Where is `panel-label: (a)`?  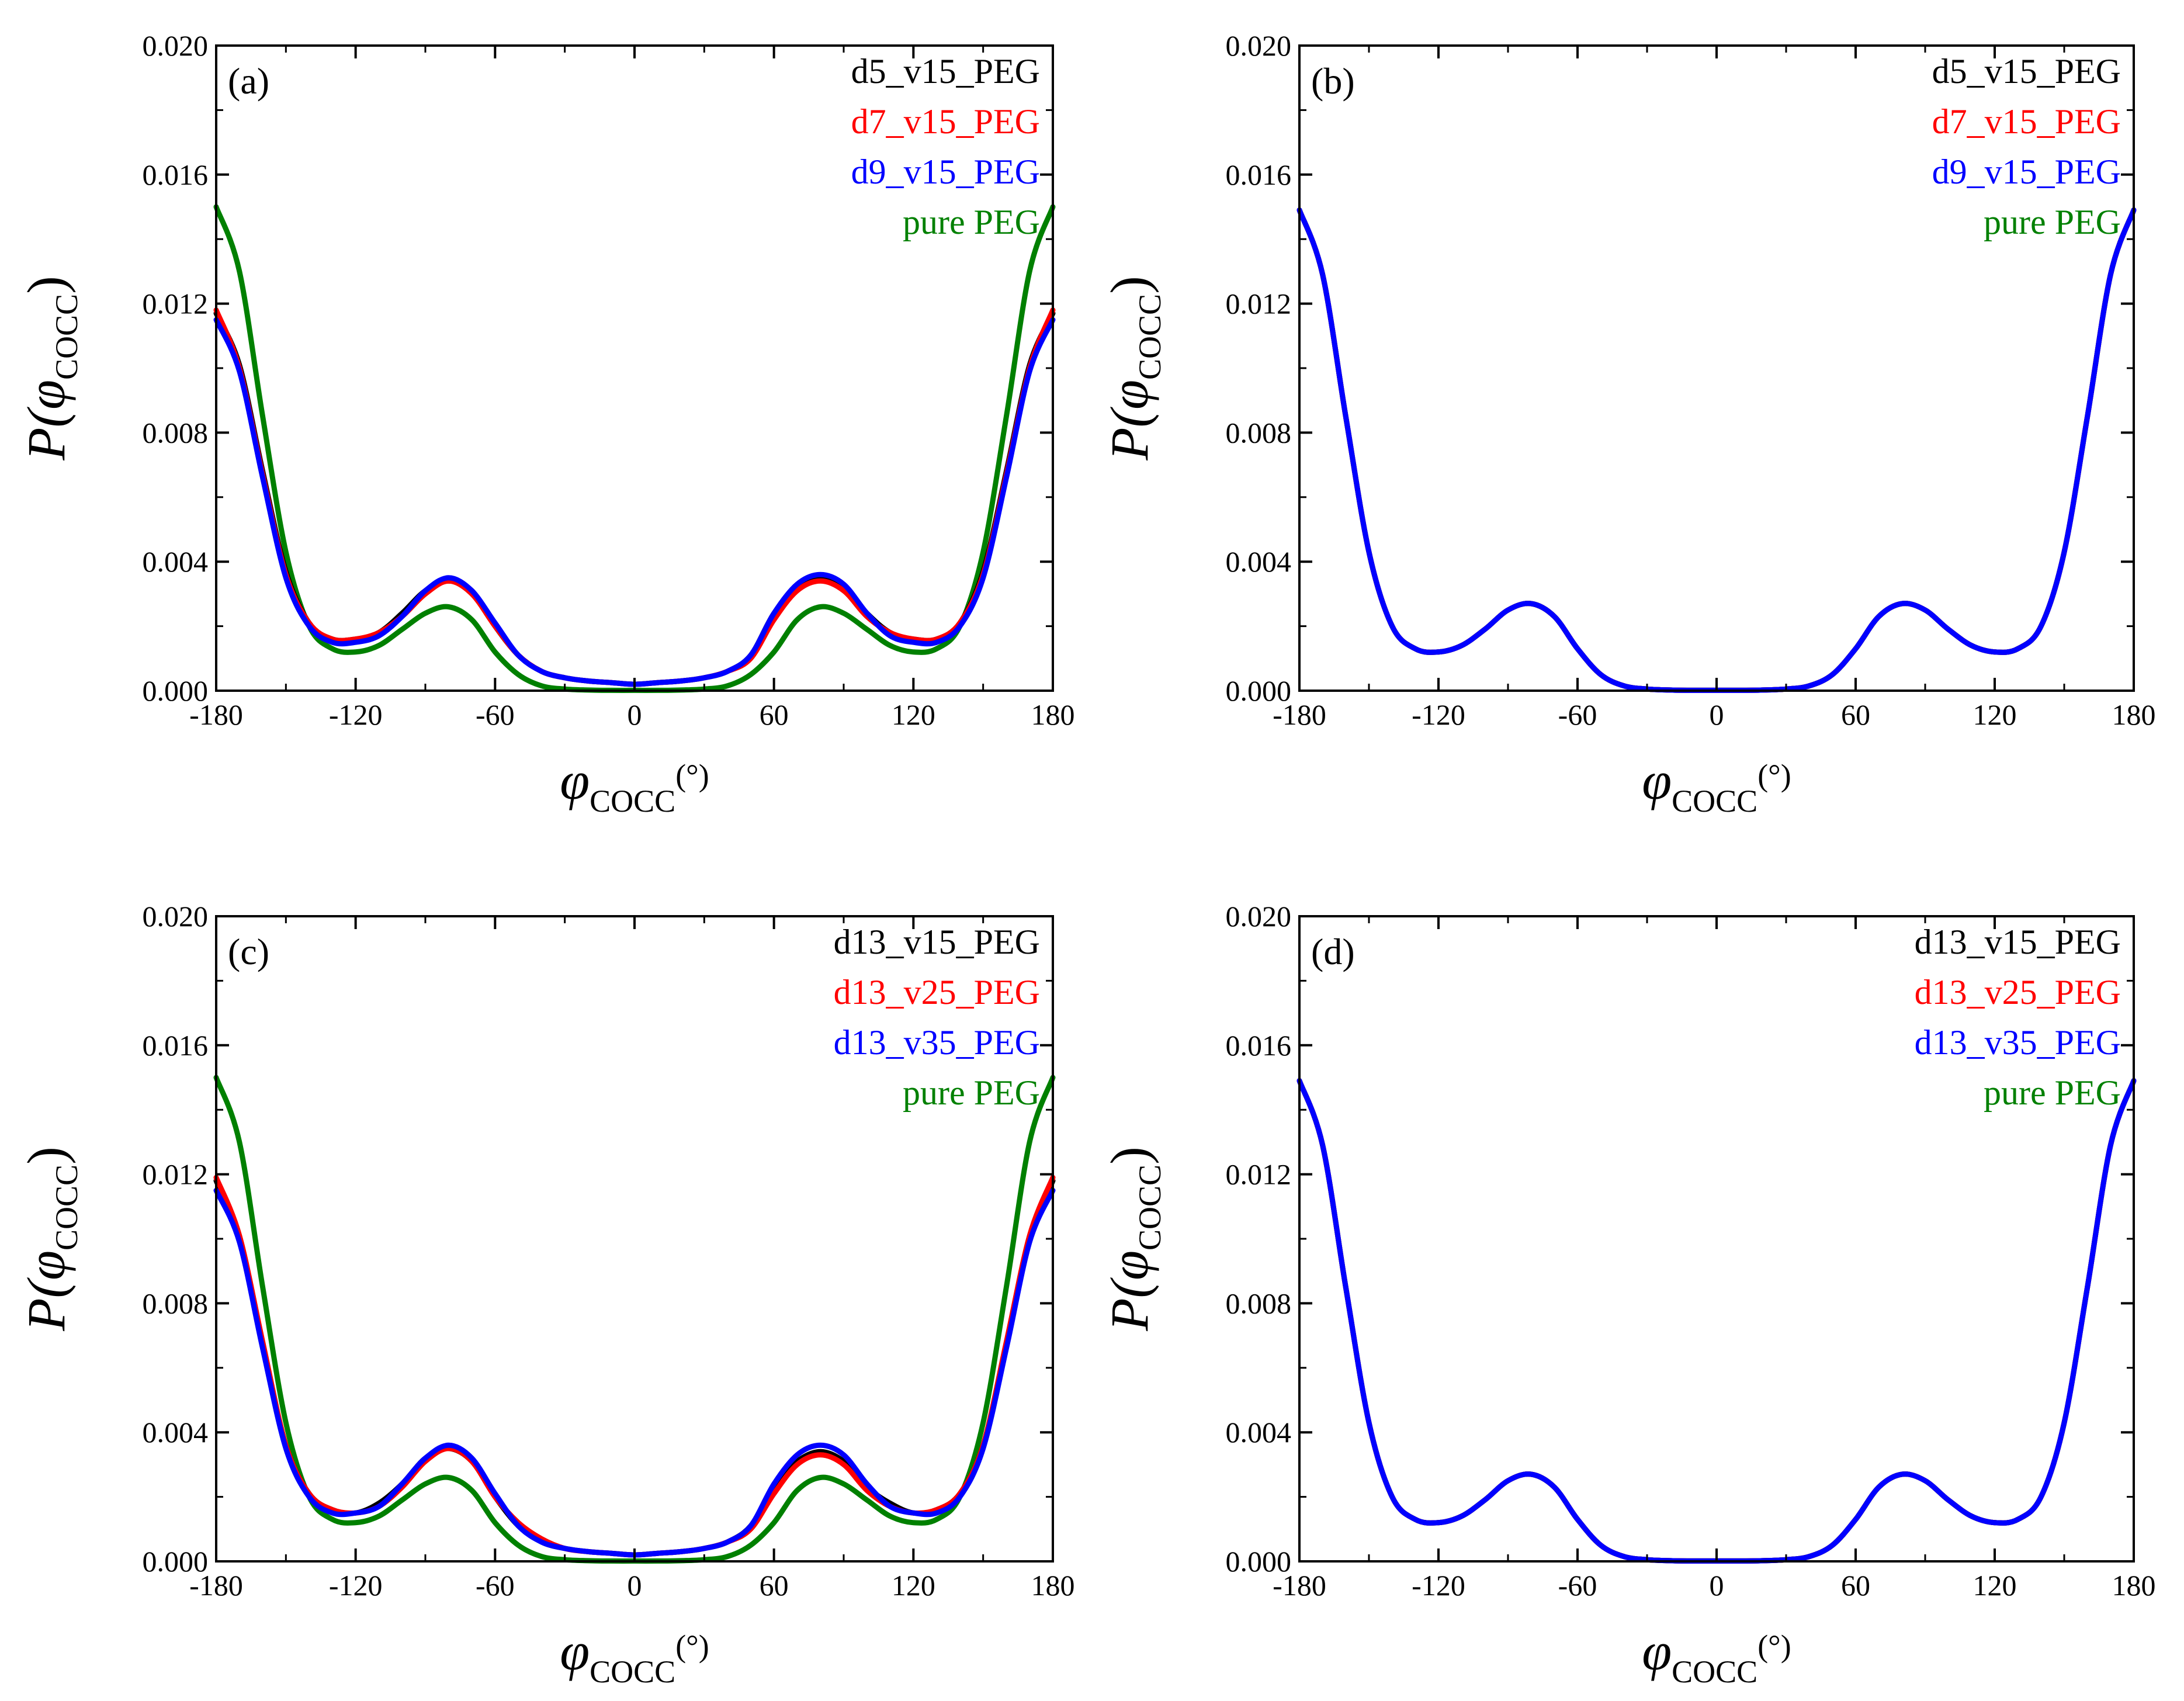 panel-label: (a) is located at coordinates (248, 81).